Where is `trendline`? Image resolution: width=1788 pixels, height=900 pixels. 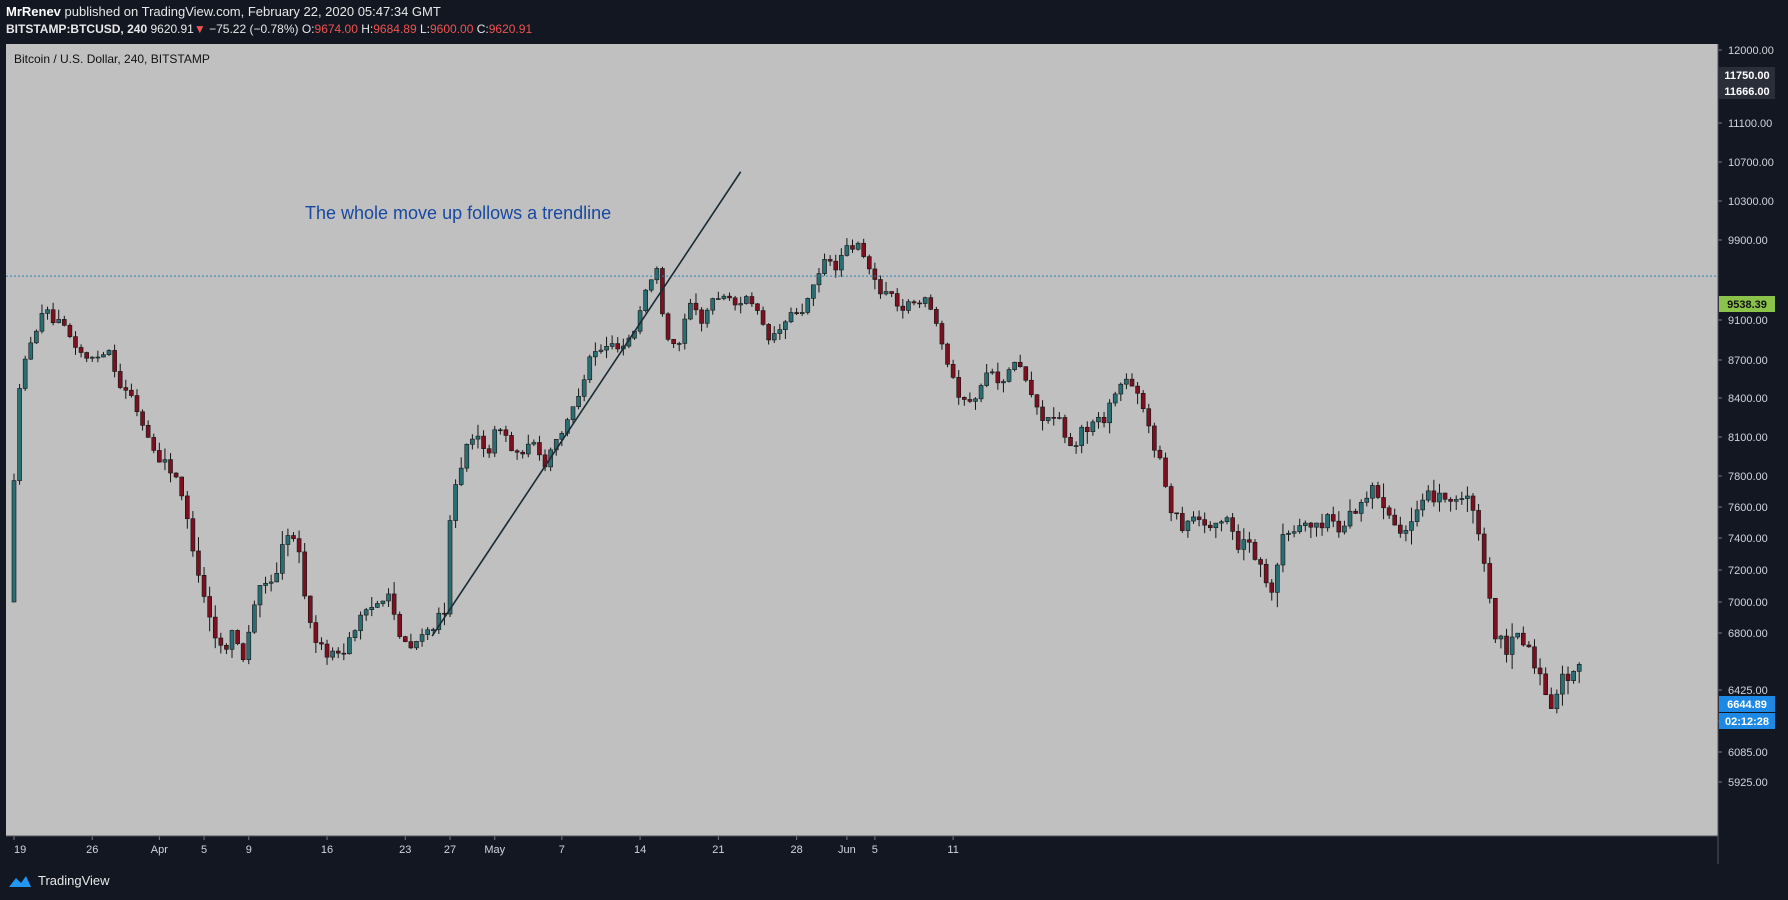 trendline is located at coordinates (586, 404).